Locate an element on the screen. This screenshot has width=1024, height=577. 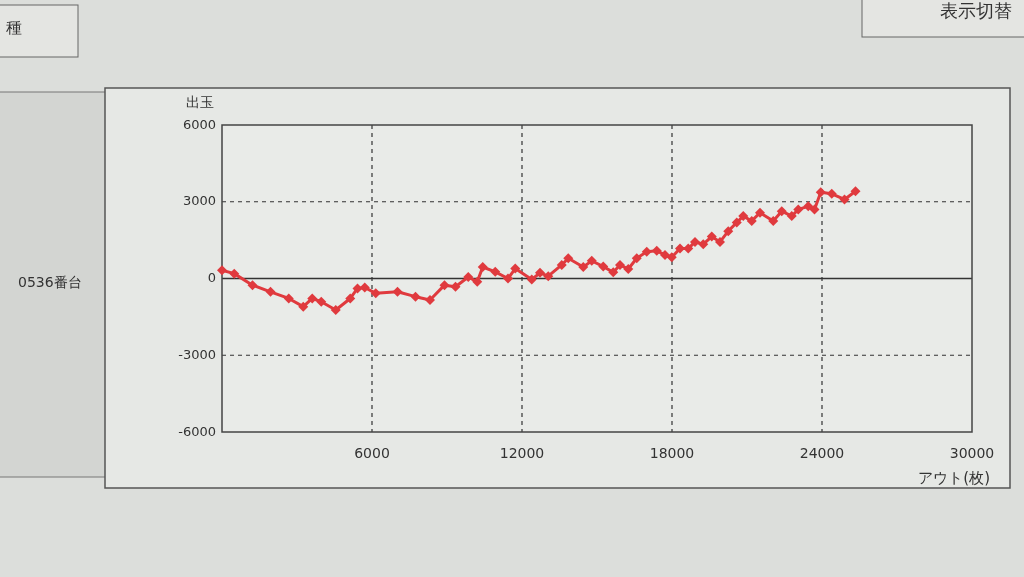
y-tick-label: 6000 is located at coordinates (199, 124).